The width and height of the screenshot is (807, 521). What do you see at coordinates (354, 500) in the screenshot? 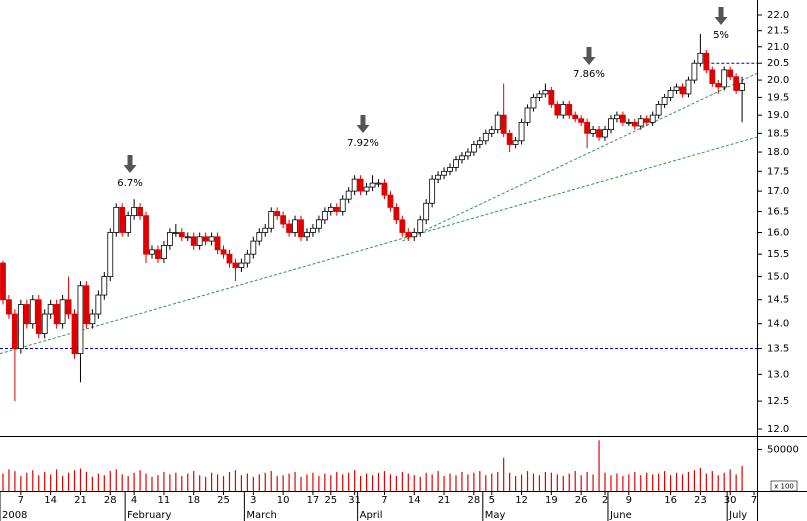
I see `x-tick-label: 31` at bounding box center [354, 500].